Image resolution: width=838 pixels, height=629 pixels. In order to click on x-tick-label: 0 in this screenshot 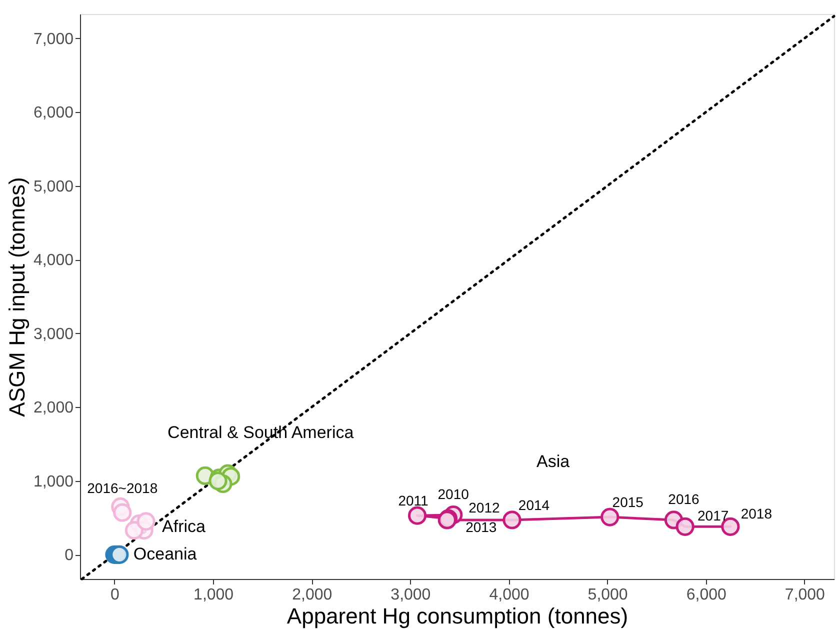, I will do `click(115, 595)`.